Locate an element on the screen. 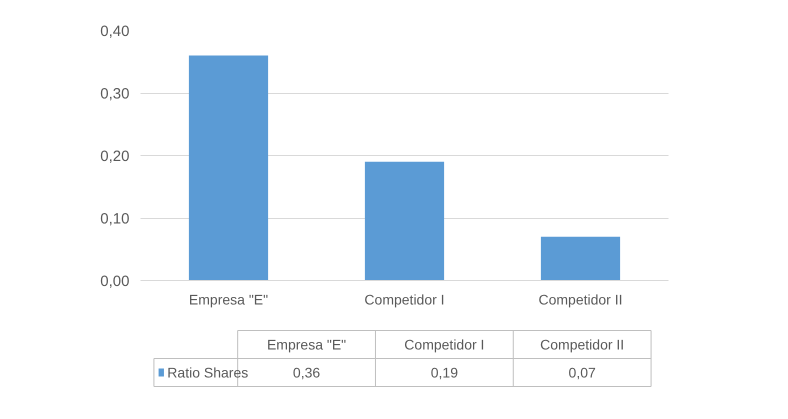 The height and width of the screenshot is (419, 788). category-label: Empresa "E" is located at coordinates (306, 344).